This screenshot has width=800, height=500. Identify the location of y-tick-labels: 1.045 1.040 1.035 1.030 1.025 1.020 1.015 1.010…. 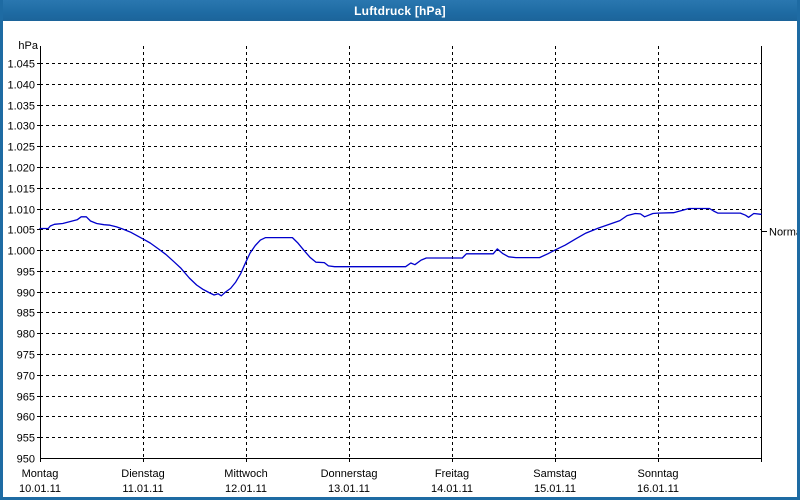
(21, 262).